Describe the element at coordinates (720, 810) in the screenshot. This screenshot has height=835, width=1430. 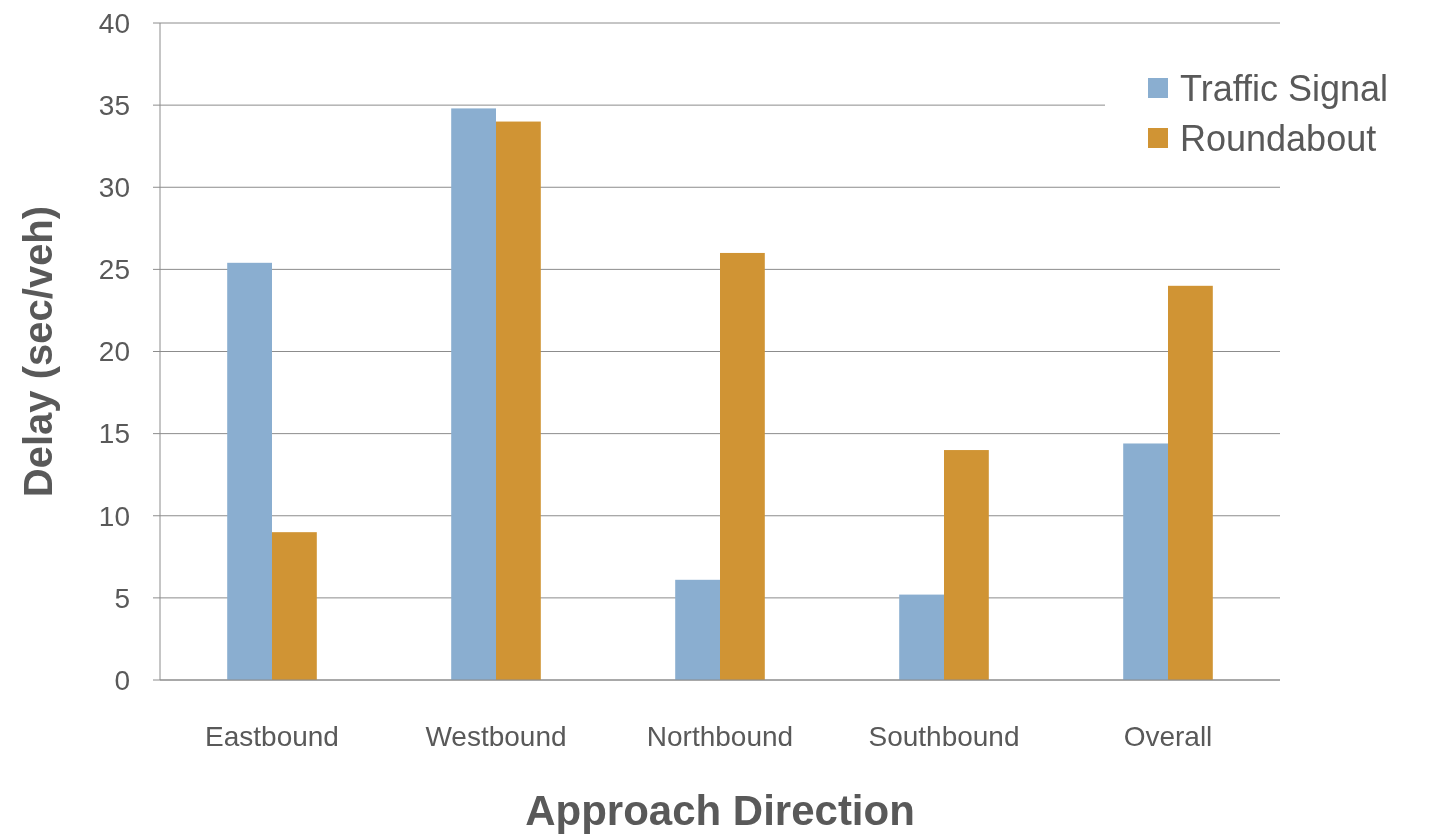
I see `x-axis-title: Approach Direction` at that location.